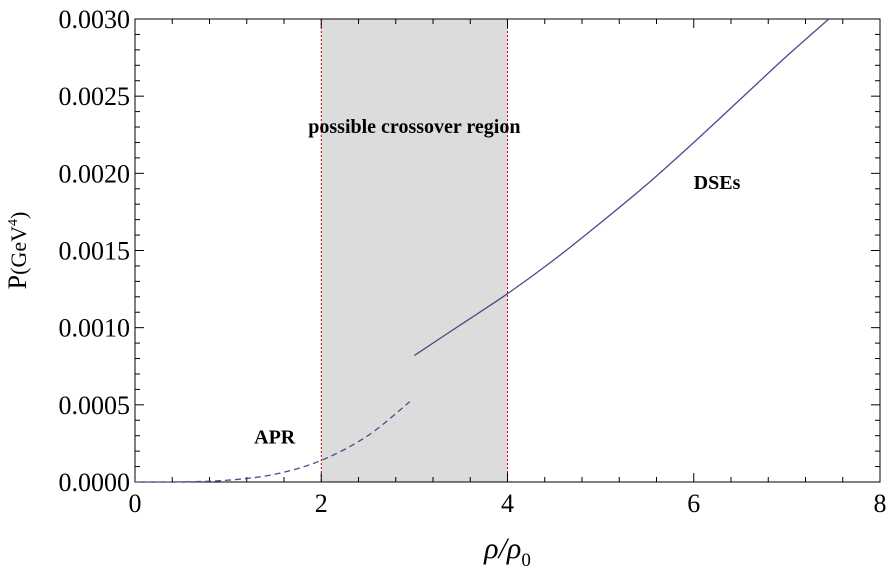 This screenshot has height=569, width=895. What do you see at coordinates (414, 127) in the screenshot?
I see `annotation-possible-crossover-region: possible crossover region` at bounding box center [414, 127].